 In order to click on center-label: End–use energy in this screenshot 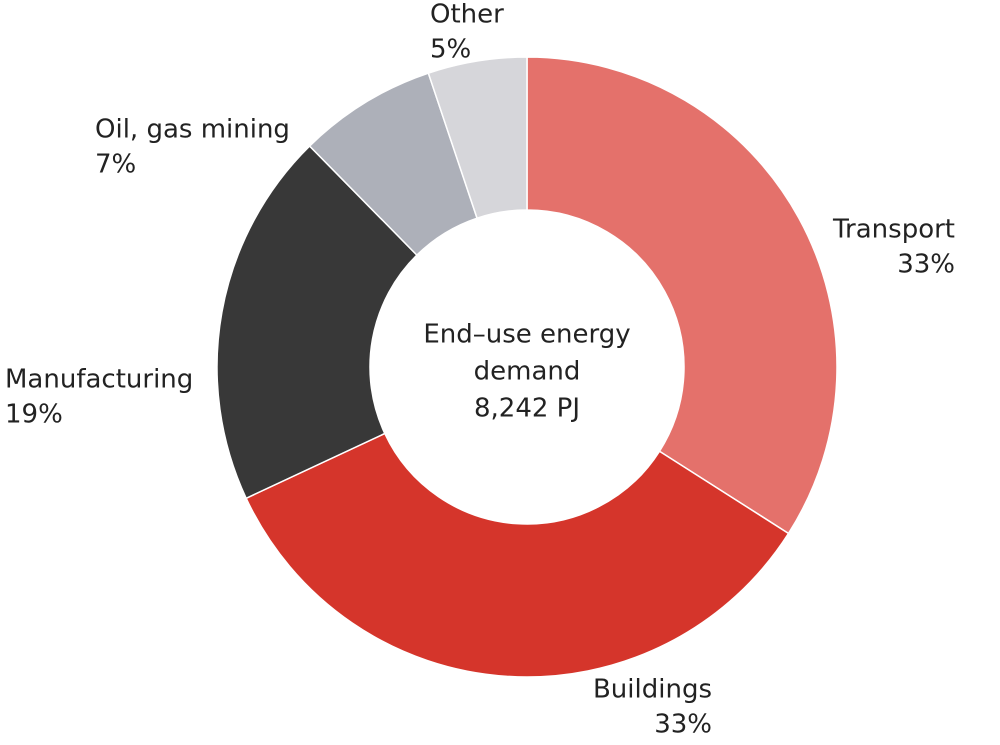, I will do `click(526, 335)`.